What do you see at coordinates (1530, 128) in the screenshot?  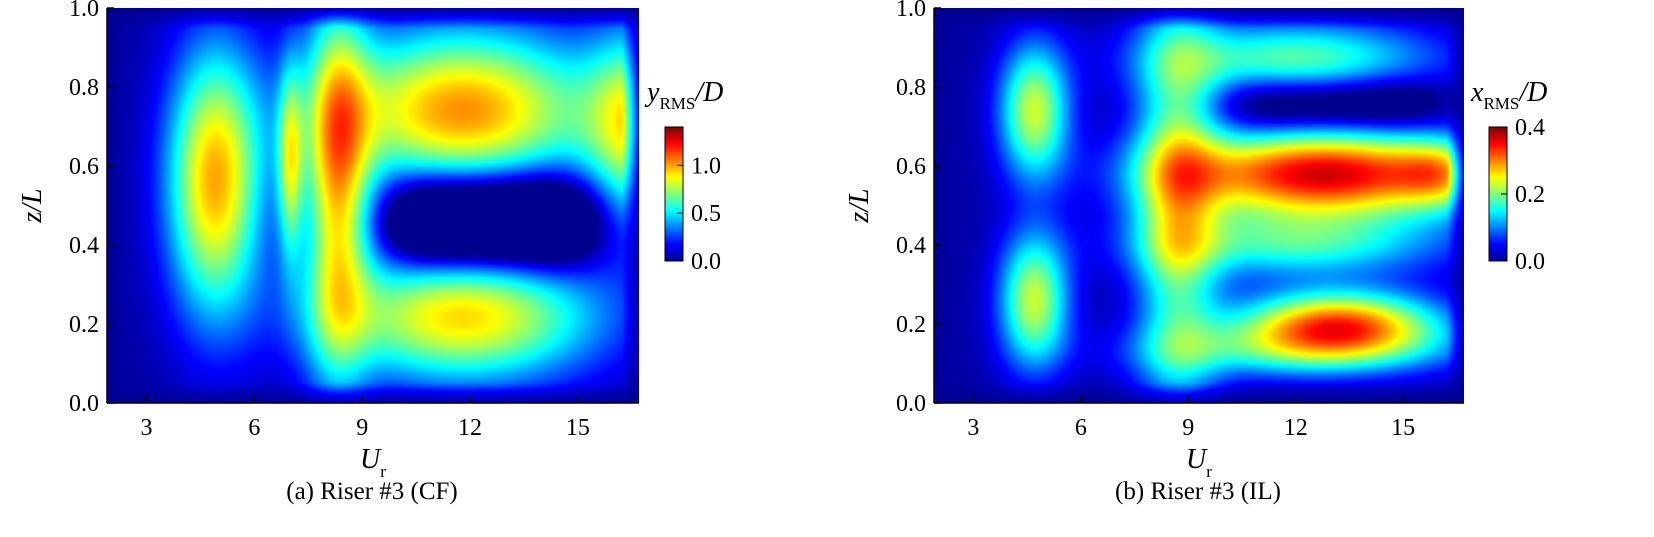 I see `colorbar-tick-label: 0.4` at bounding box center [1530, 128].